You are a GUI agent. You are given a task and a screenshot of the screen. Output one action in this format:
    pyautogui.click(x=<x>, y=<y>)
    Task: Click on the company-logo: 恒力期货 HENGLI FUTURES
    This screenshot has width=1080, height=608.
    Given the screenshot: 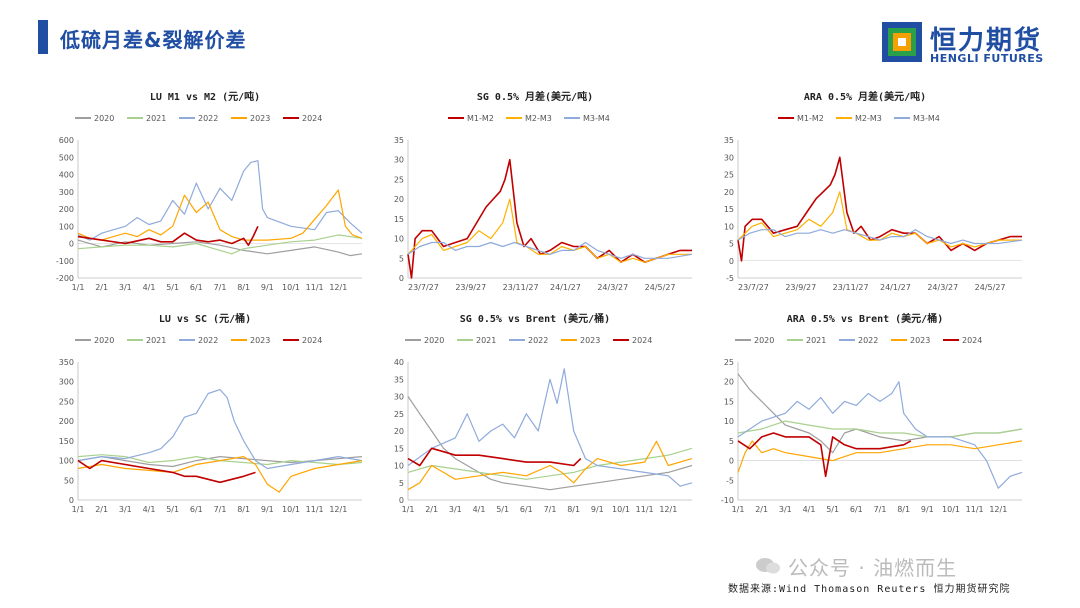 What is the action you would take?
    pyautogui.click(x=977, y=44)
    